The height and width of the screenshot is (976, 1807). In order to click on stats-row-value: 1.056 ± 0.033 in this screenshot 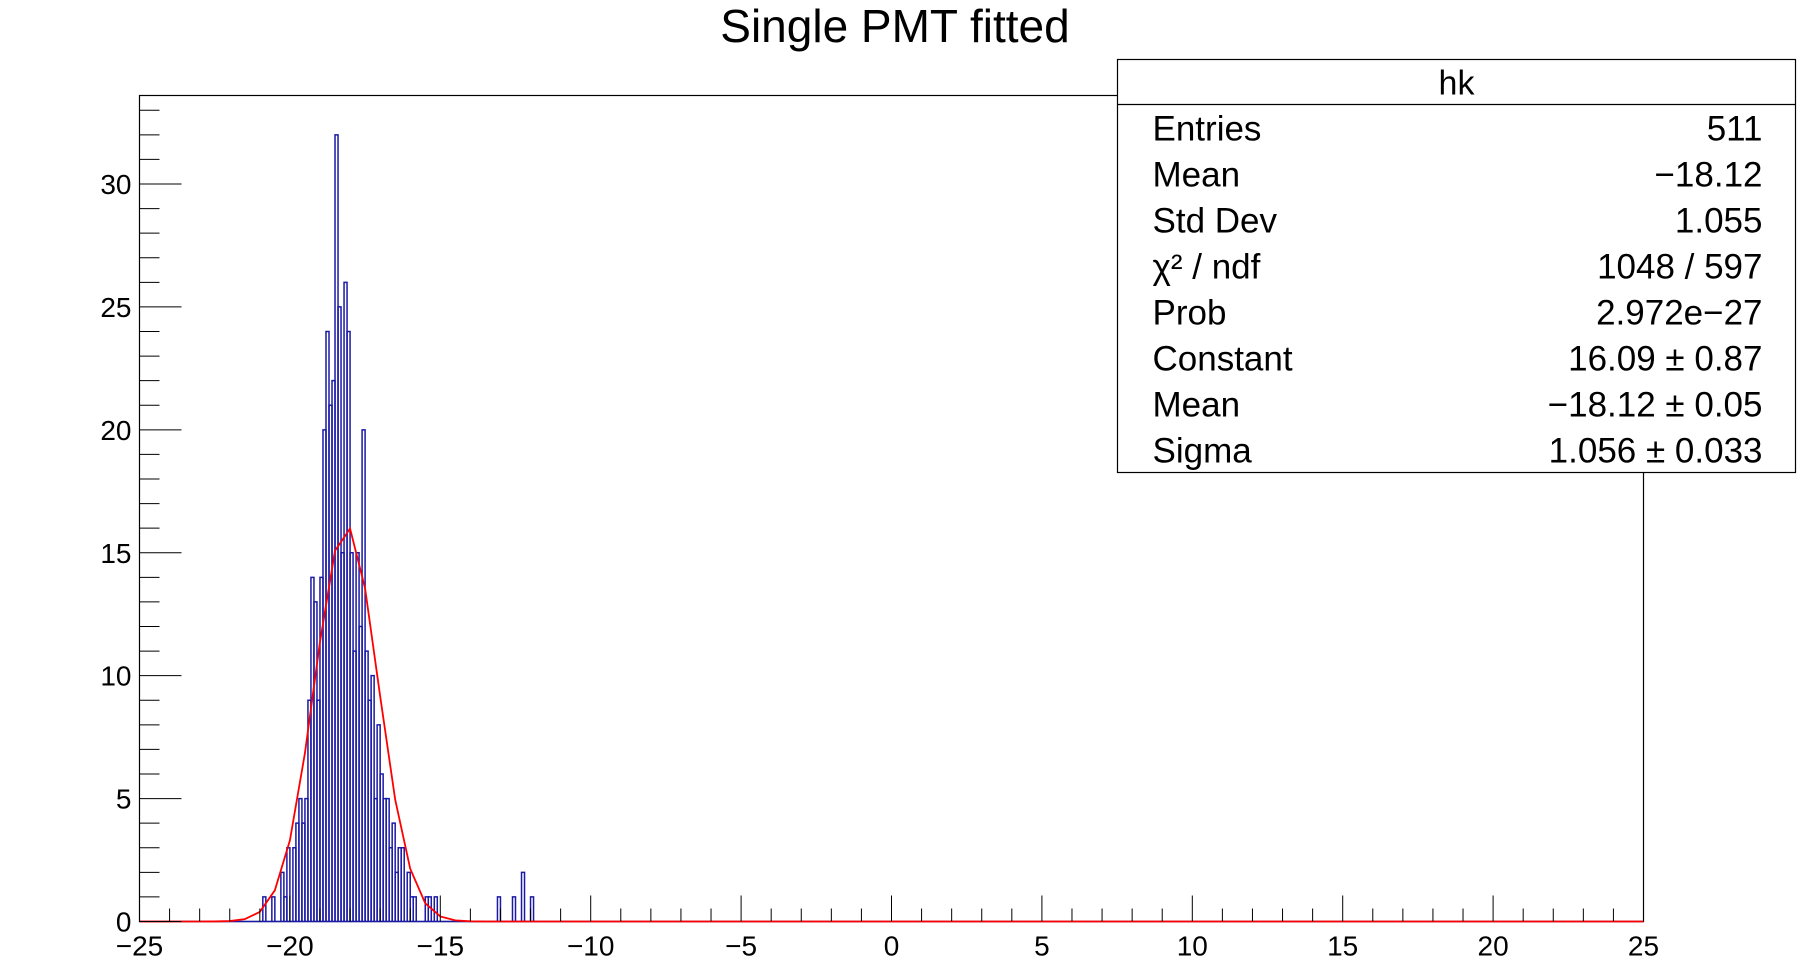, I will do `click(1656, 450)`.